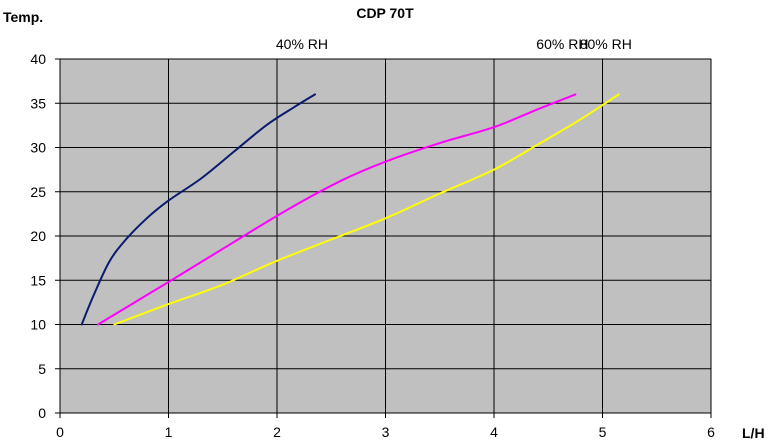 The width and height of the screenshot is (771, 443). I want to click on y-tick-label: 25, so click(38, 192).